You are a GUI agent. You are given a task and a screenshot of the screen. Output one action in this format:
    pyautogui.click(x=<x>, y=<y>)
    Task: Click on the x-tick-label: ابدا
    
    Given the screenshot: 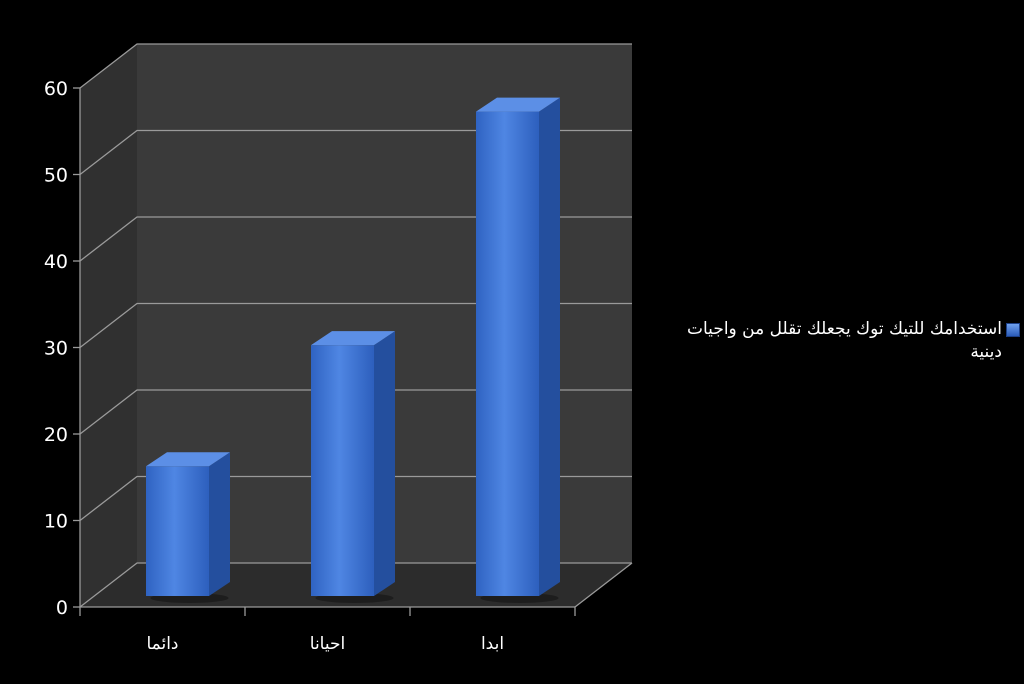 What is the action you would take?
    pyautogui.click(x=492, y=644)
    